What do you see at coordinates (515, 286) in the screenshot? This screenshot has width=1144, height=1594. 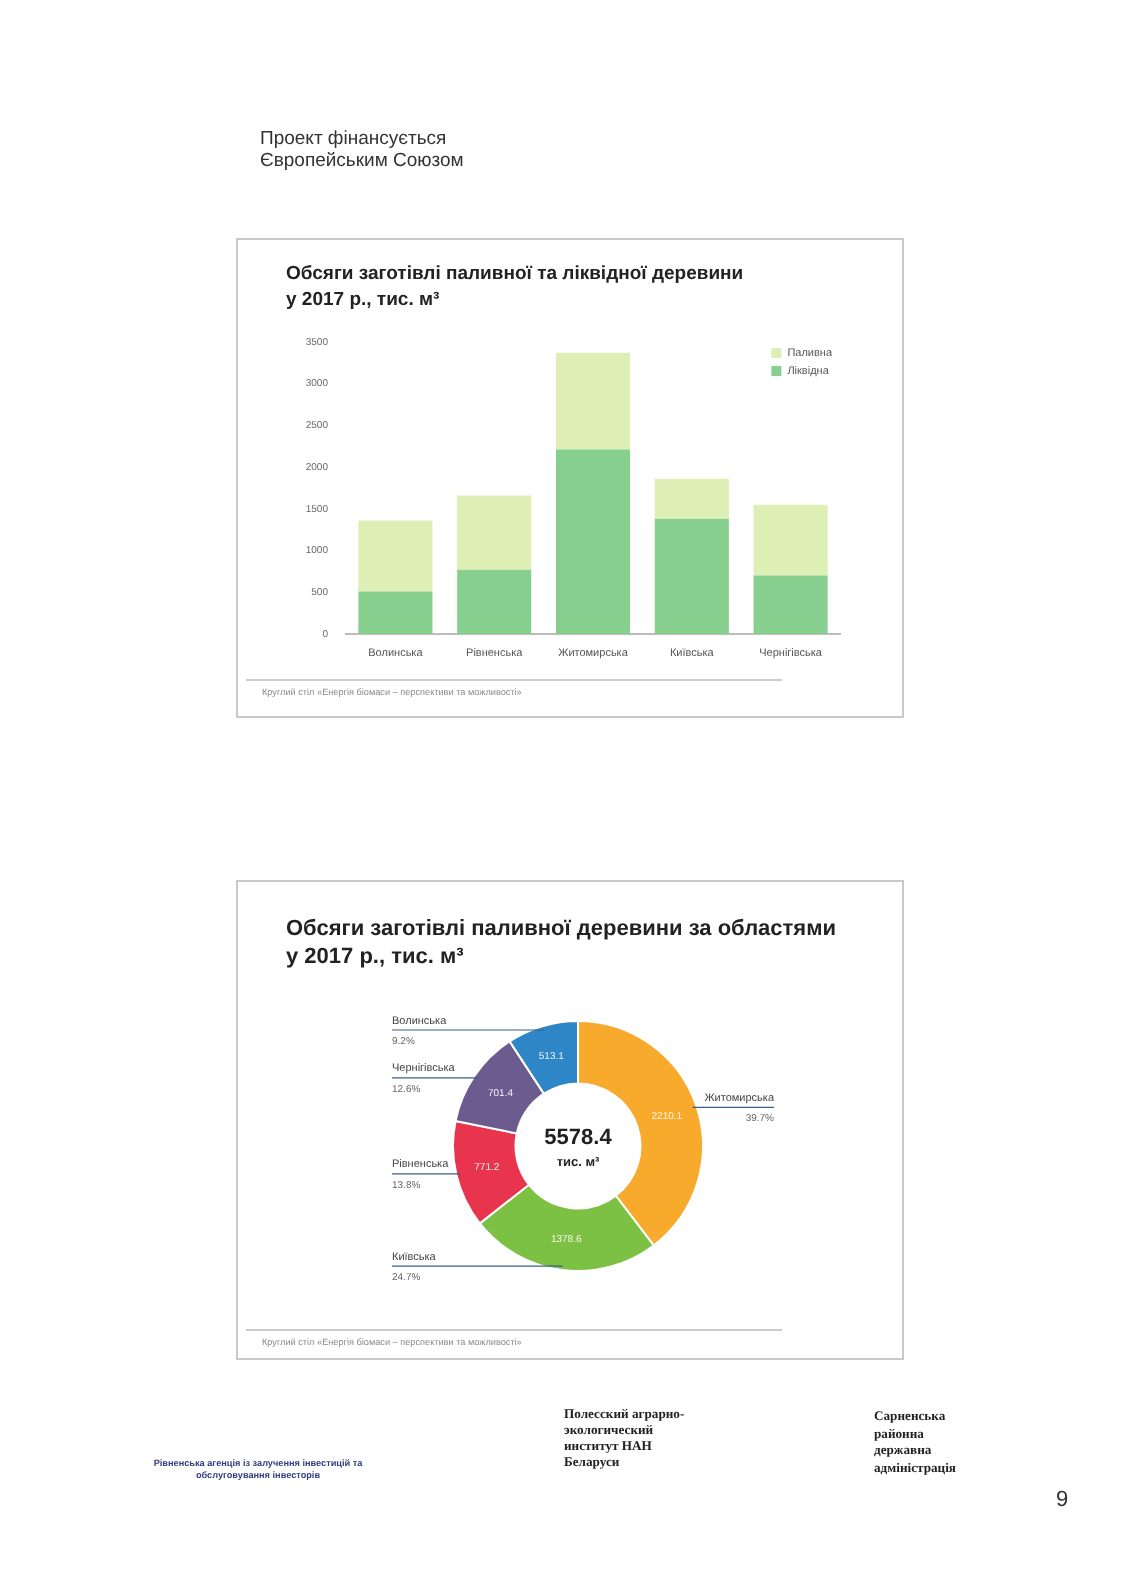 I see `chart-title: Обсяги заготівлі паливної та ліквідної деревини у 2017 р., тис. м³` at bounding box center [515, 286].